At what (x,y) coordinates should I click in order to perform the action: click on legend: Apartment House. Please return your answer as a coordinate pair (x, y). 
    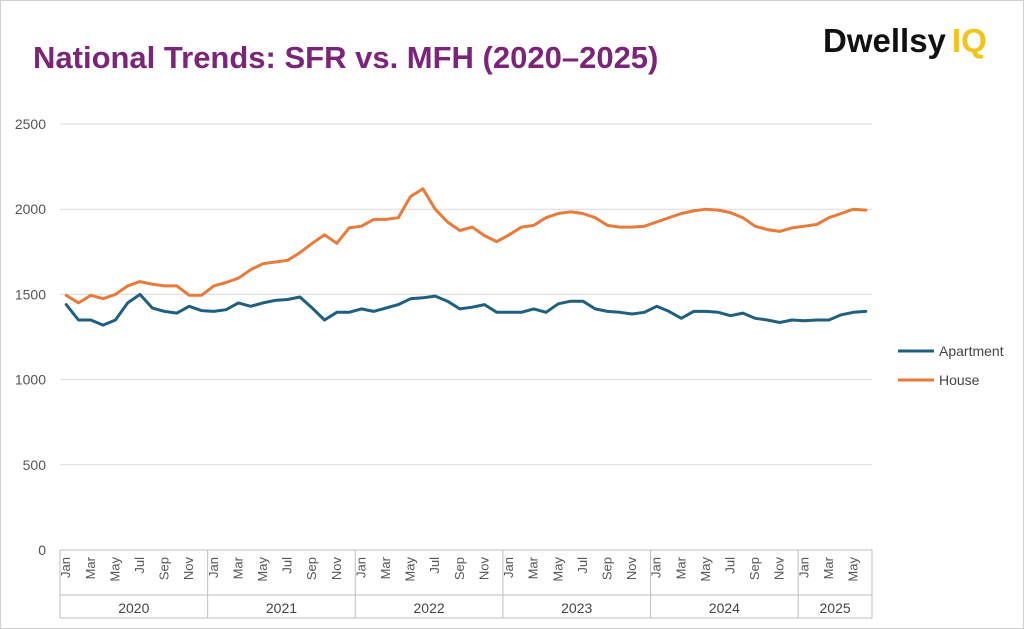
    Looking at the image, I should click on (951, 365).